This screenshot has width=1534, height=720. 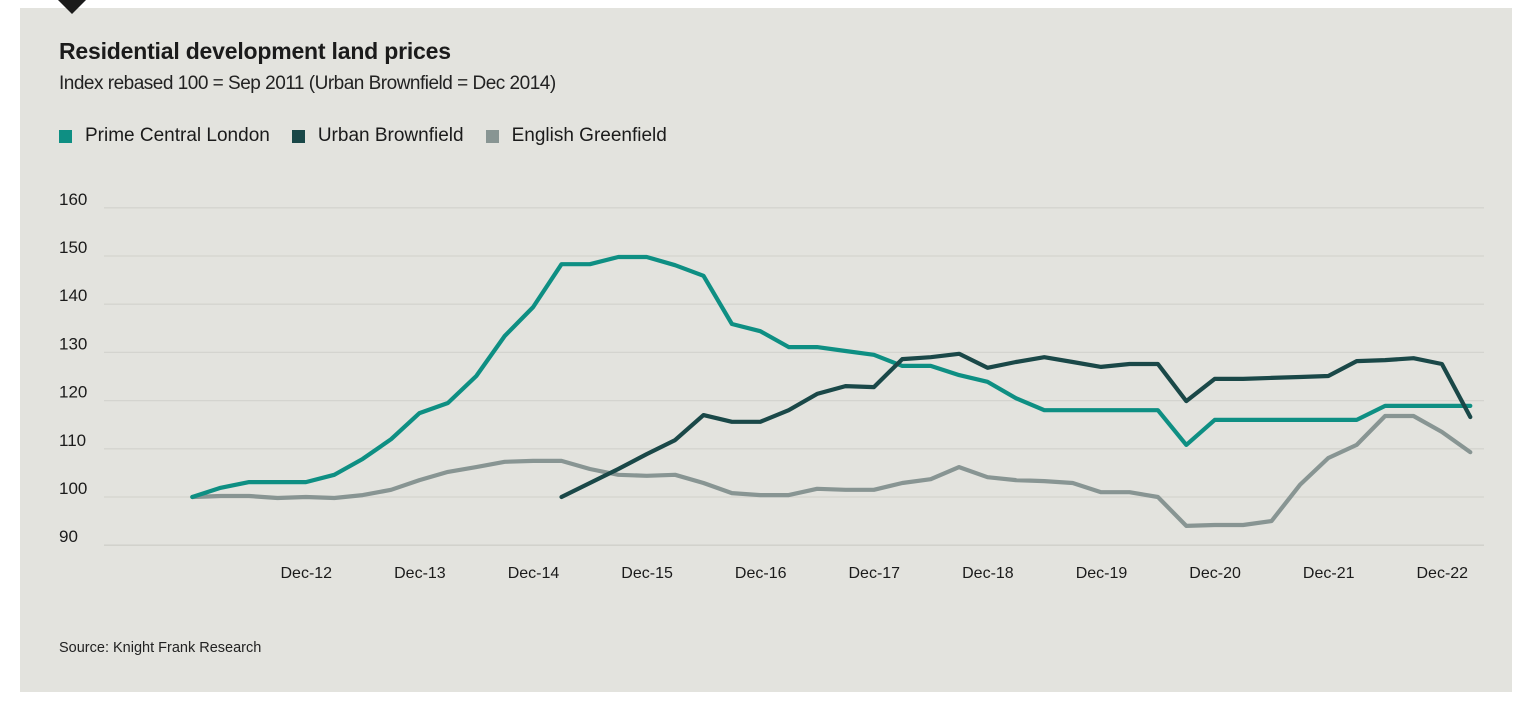 I want to click on legend-label: Urban Brownfield, so click(x=390, y=135).